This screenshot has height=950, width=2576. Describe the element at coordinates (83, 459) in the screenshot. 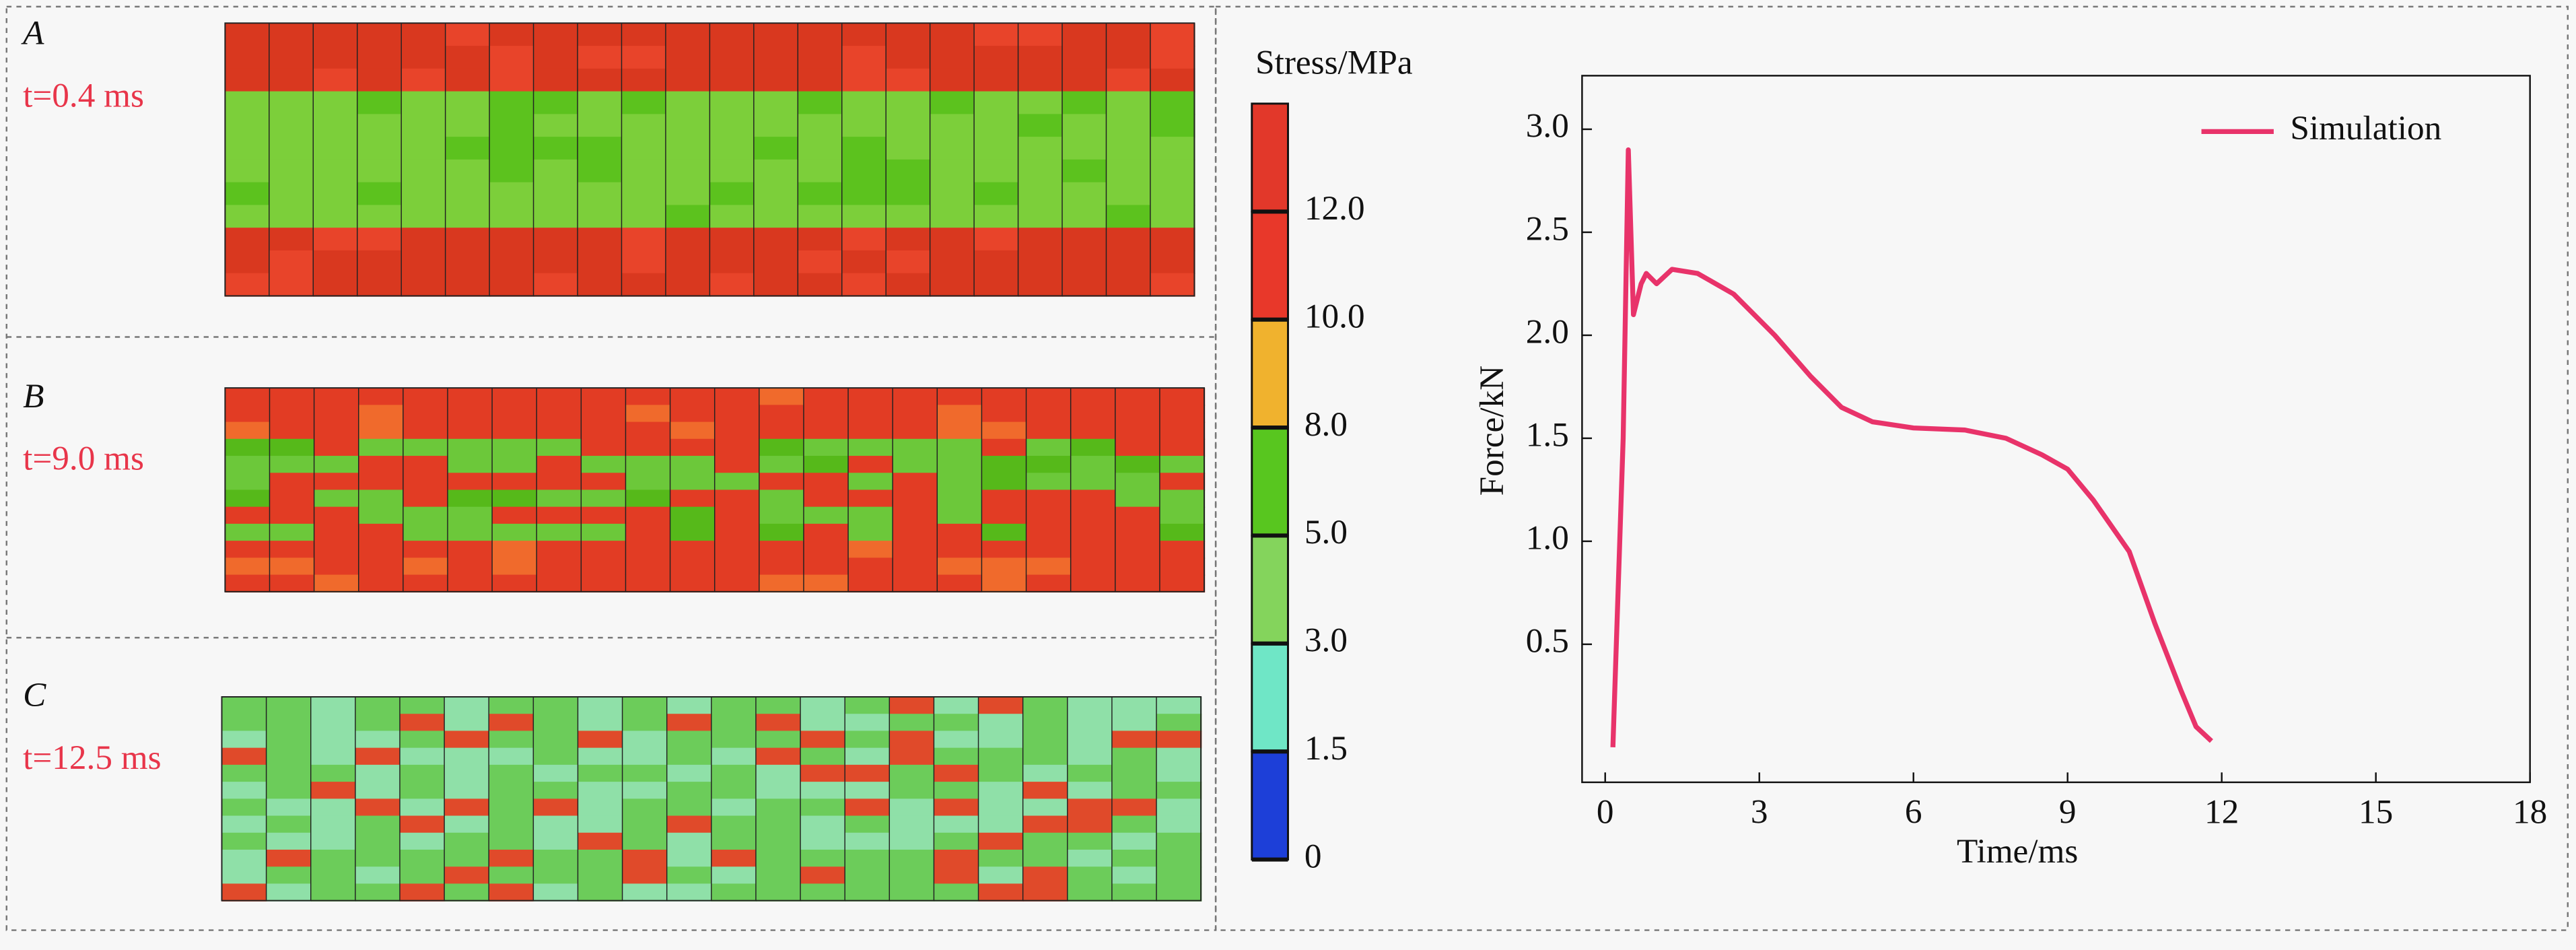

I see `panel-time: t=9.0 ms` at that location.